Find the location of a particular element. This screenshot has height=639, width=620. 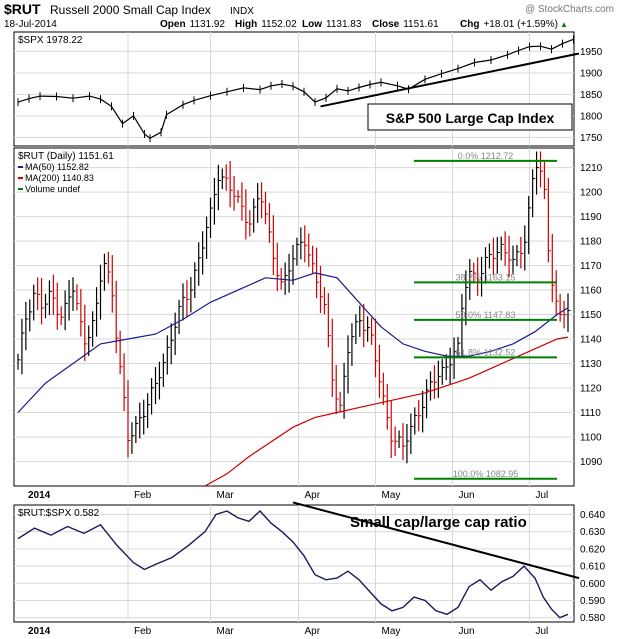

rut-ytick-label: 1100 is located at coordinates (591, 438).